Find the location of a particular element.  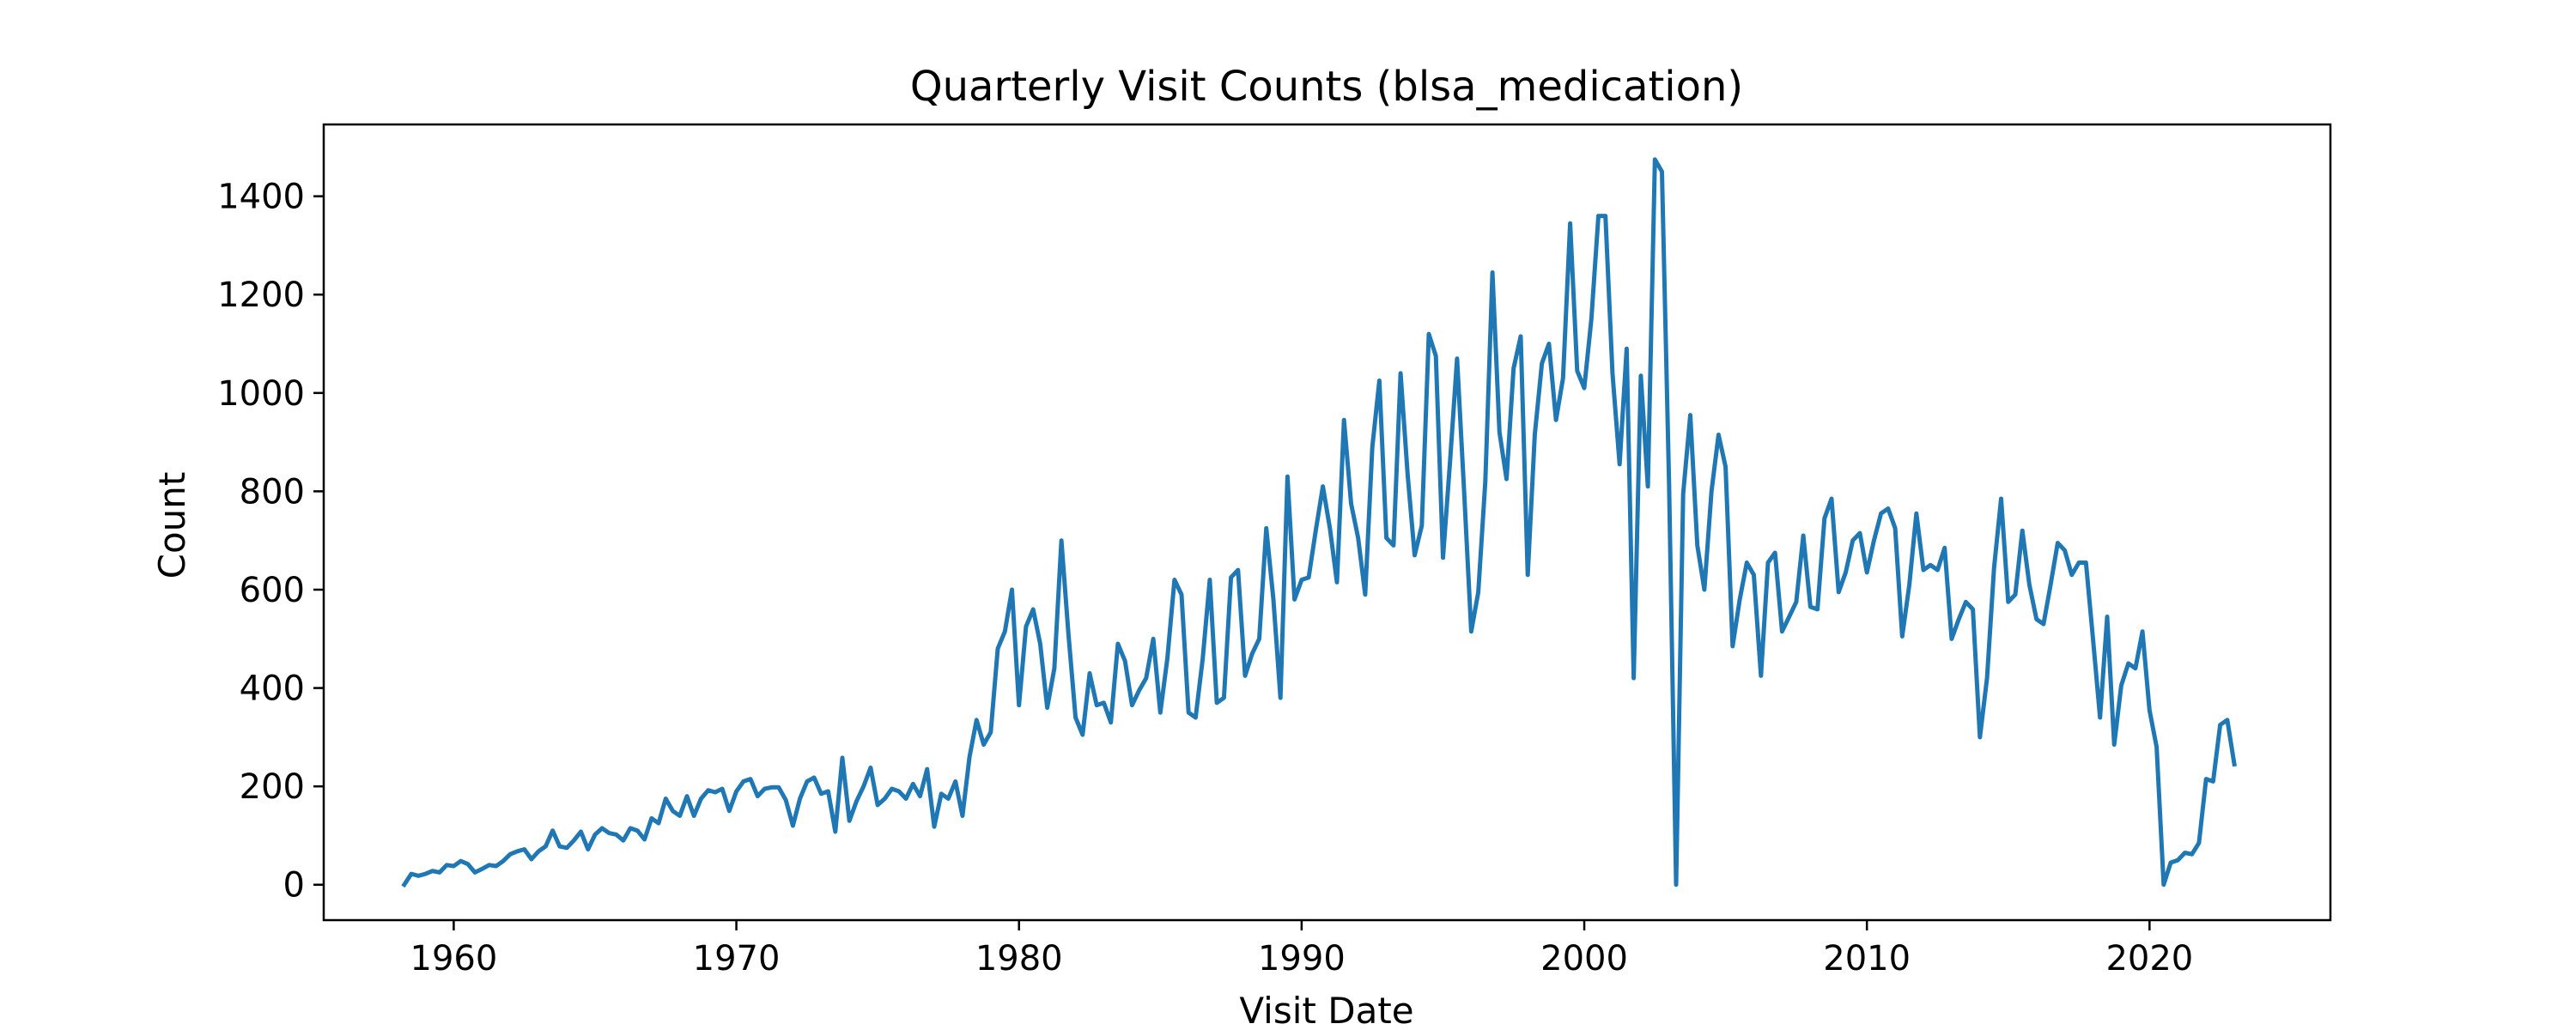

y-tick-label: 1200 is located at coordinates (261, 295).